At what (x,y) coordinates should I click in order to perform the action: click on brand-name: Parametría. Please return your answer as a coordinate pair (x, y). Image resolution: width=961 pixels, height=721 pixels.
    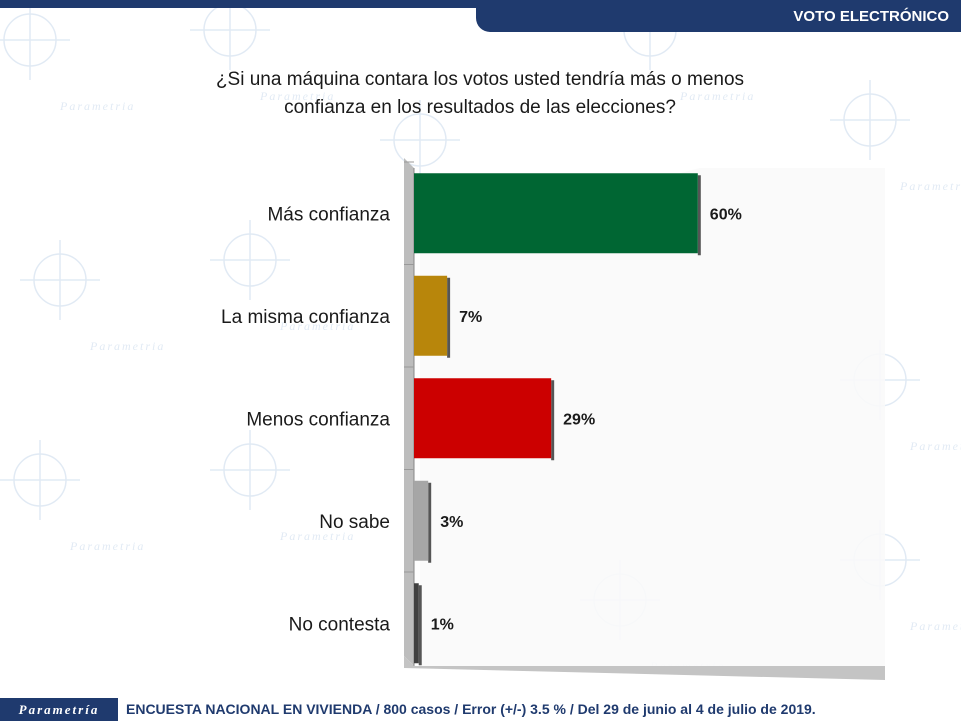
    Looking at the image, I should click on (59, 709).